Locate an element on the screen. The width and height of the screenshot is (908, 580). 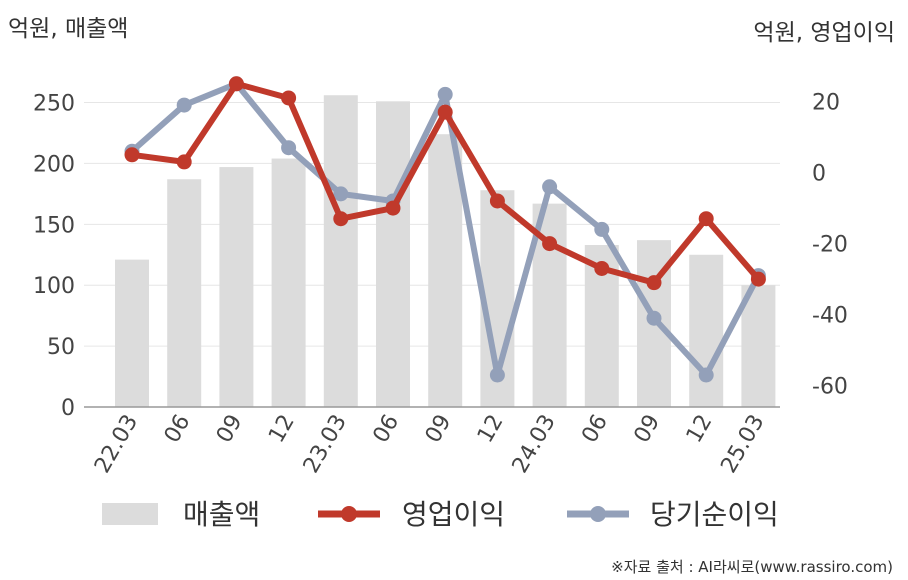
right-tick-label: -20 is located at coordinates (830, 245).